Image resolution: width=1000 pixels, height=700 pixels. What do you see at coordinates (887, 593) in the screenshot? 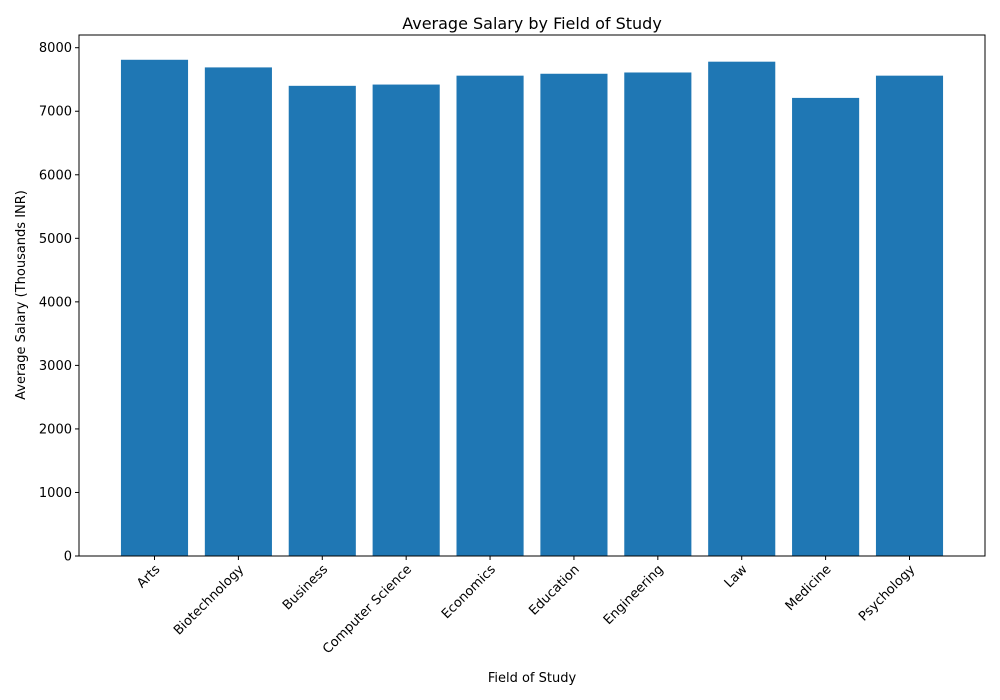
I see `x-tick-label: Psychology` at bounding box center [887, 593].